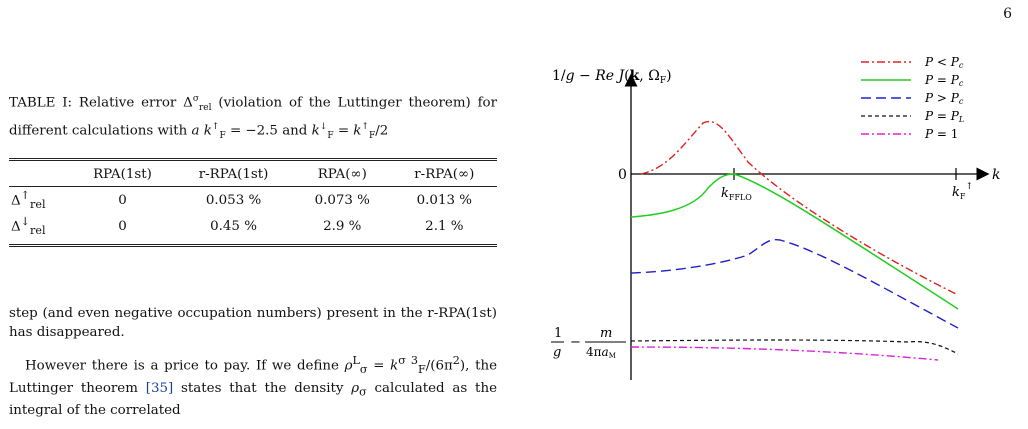 The height and width of the screenshot is (429, 1028). What do you see at coordinates (122, 173) in the screenshot?
I see `table-header: RPA(1st)` at bounding box center [122, 173].